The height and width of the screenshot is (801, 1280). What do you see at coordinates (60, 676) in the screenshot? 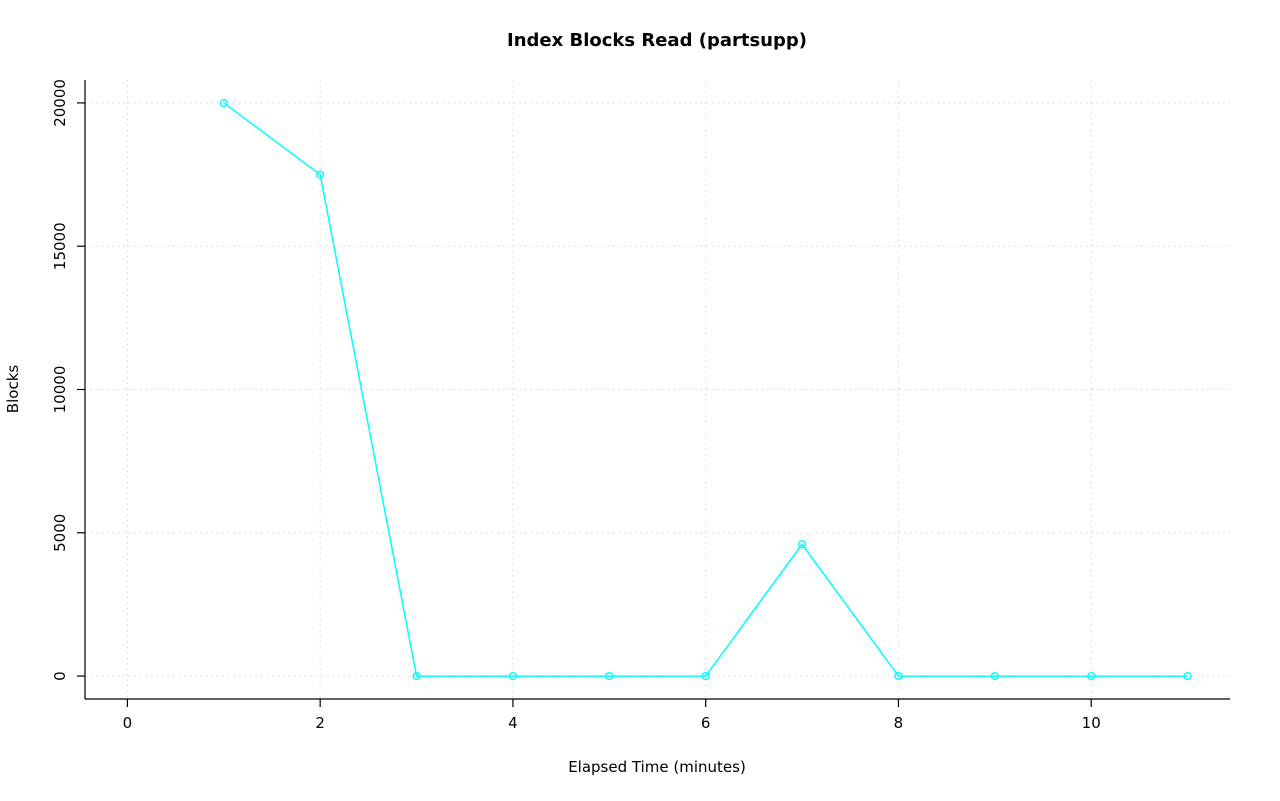
I see `y-tick-label: 0` at bounding box center [60, 676].